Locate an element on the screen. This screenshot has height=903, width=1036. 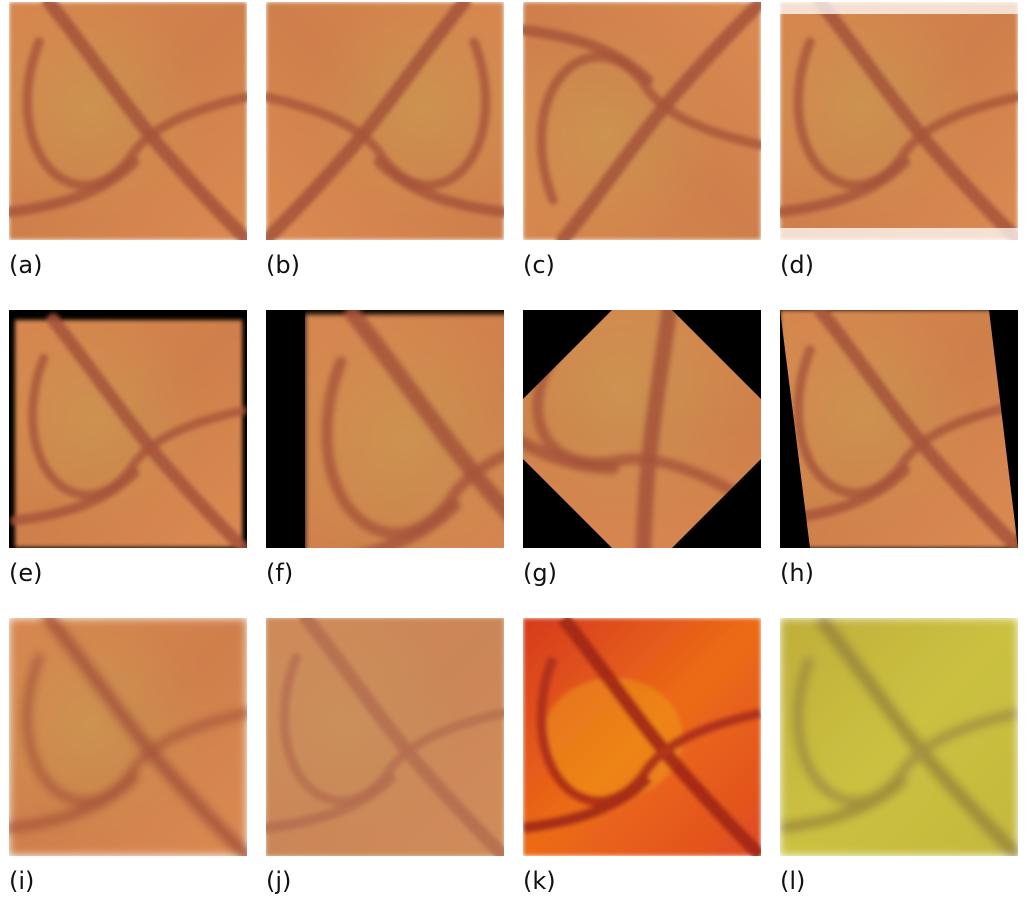
panel-label: (b) is located at coordinates (283, 265).